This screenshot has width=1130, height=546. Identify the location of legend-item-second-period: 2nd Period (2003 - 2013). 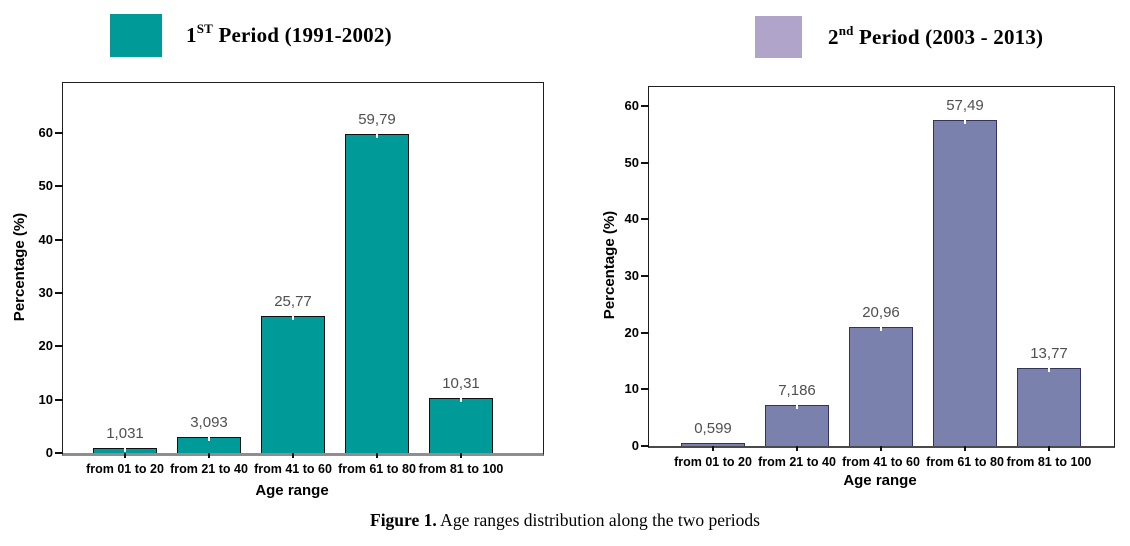
(899, 37).